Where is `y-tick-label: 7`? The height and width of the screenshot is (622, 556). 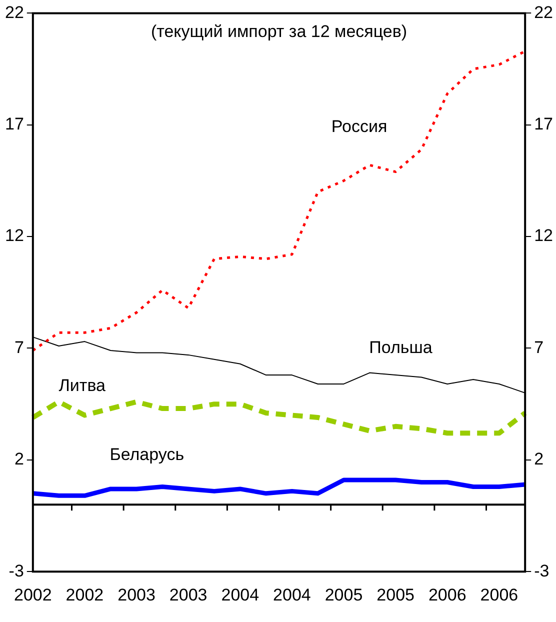
y-tick-label: 7 is located at coordinates (19, 347).